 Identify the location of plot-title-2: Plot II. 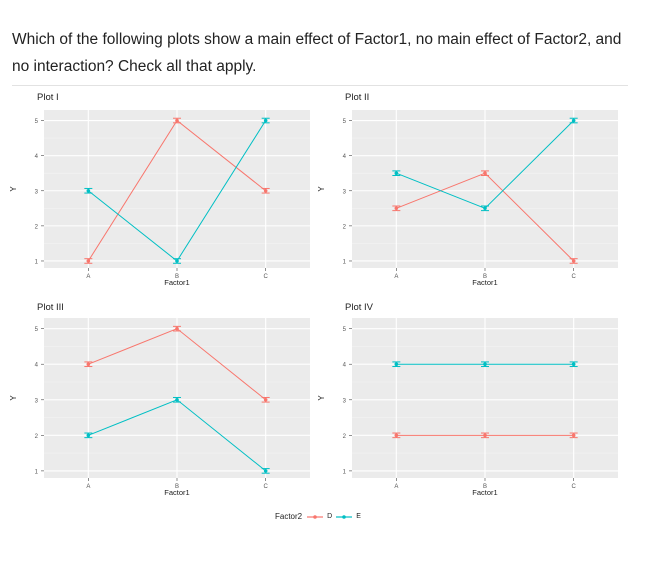
(357, 97).